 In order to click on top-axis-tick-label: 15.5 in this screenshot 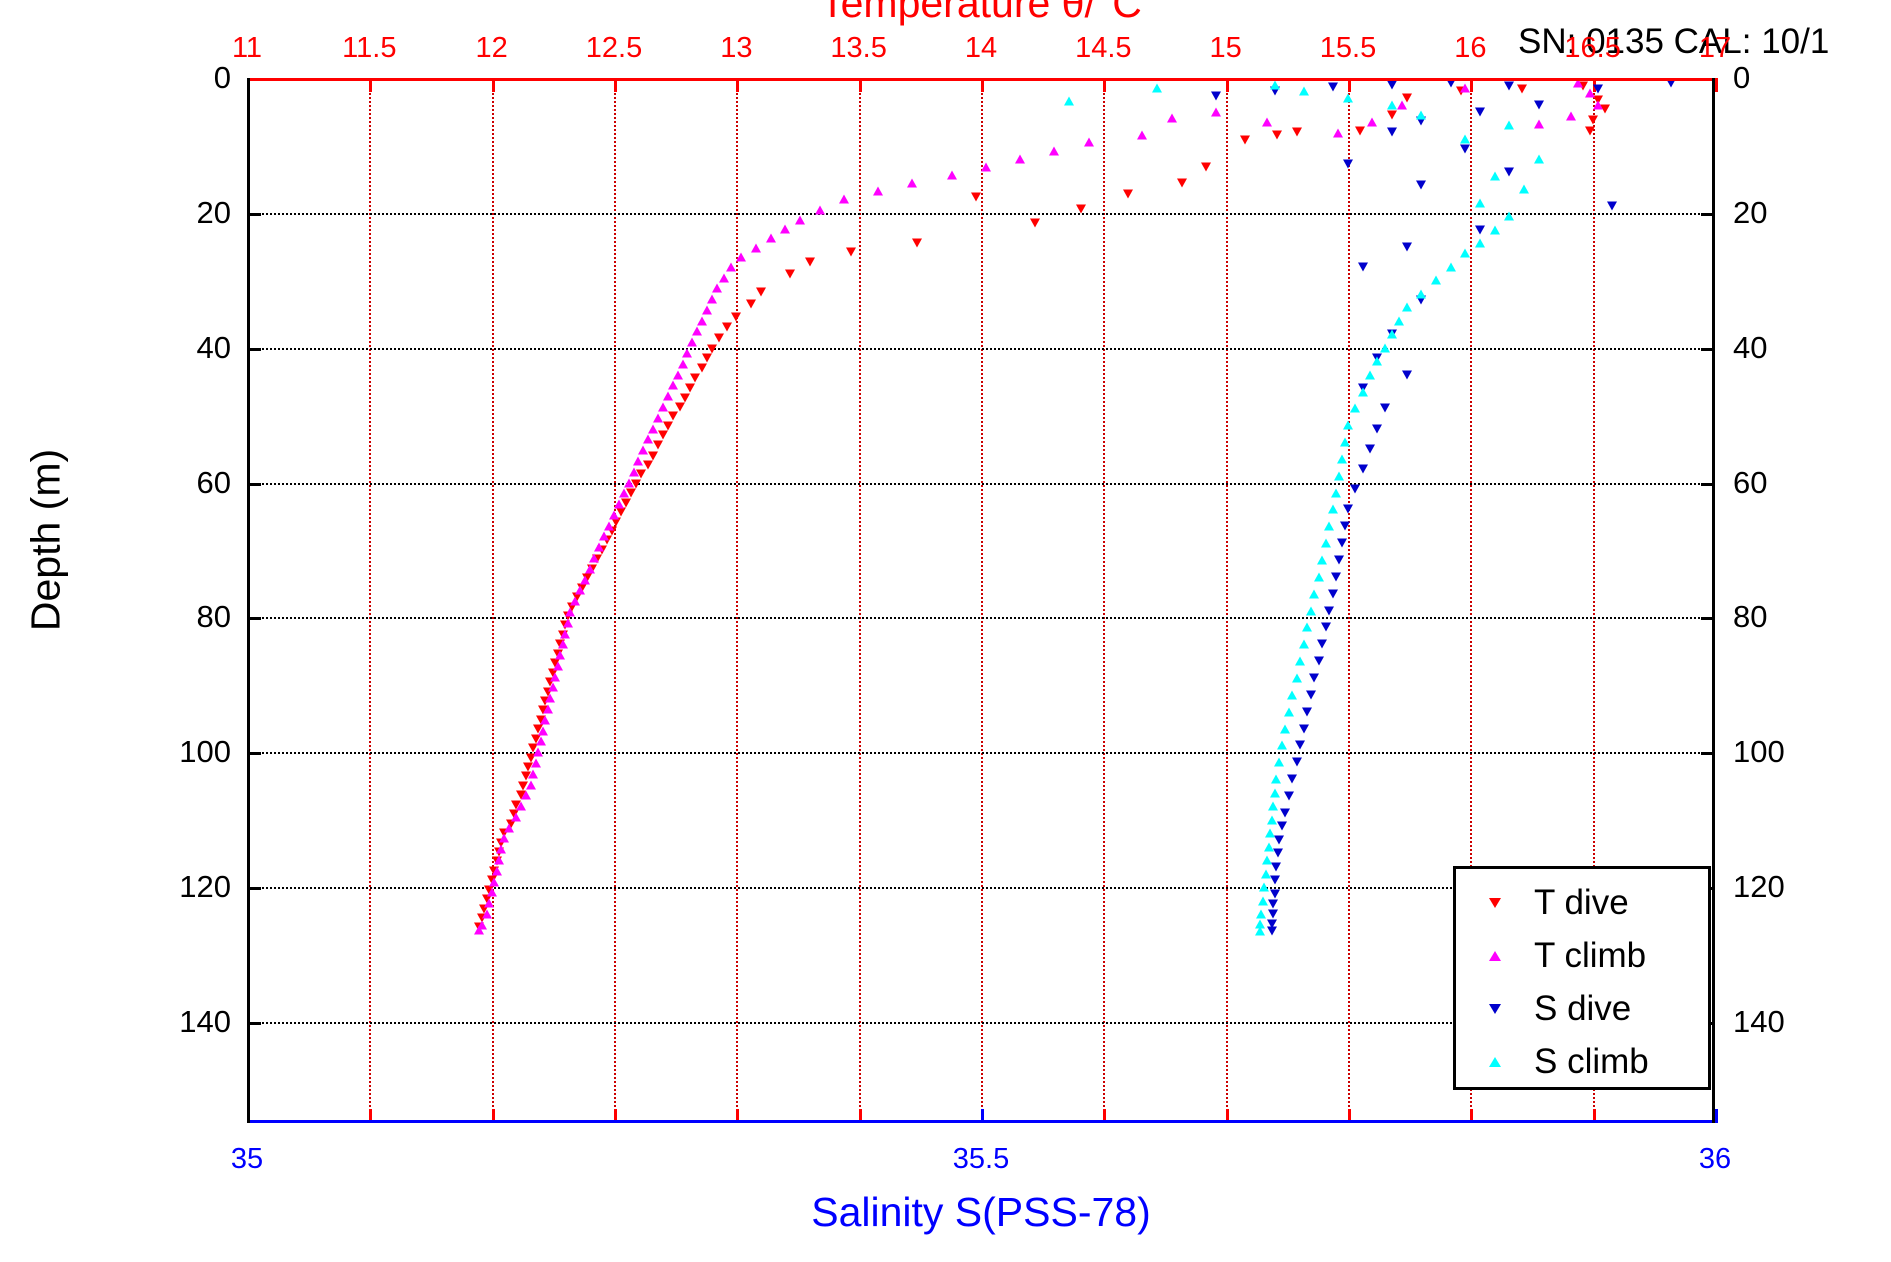, I will do `click(1348, 48)`.